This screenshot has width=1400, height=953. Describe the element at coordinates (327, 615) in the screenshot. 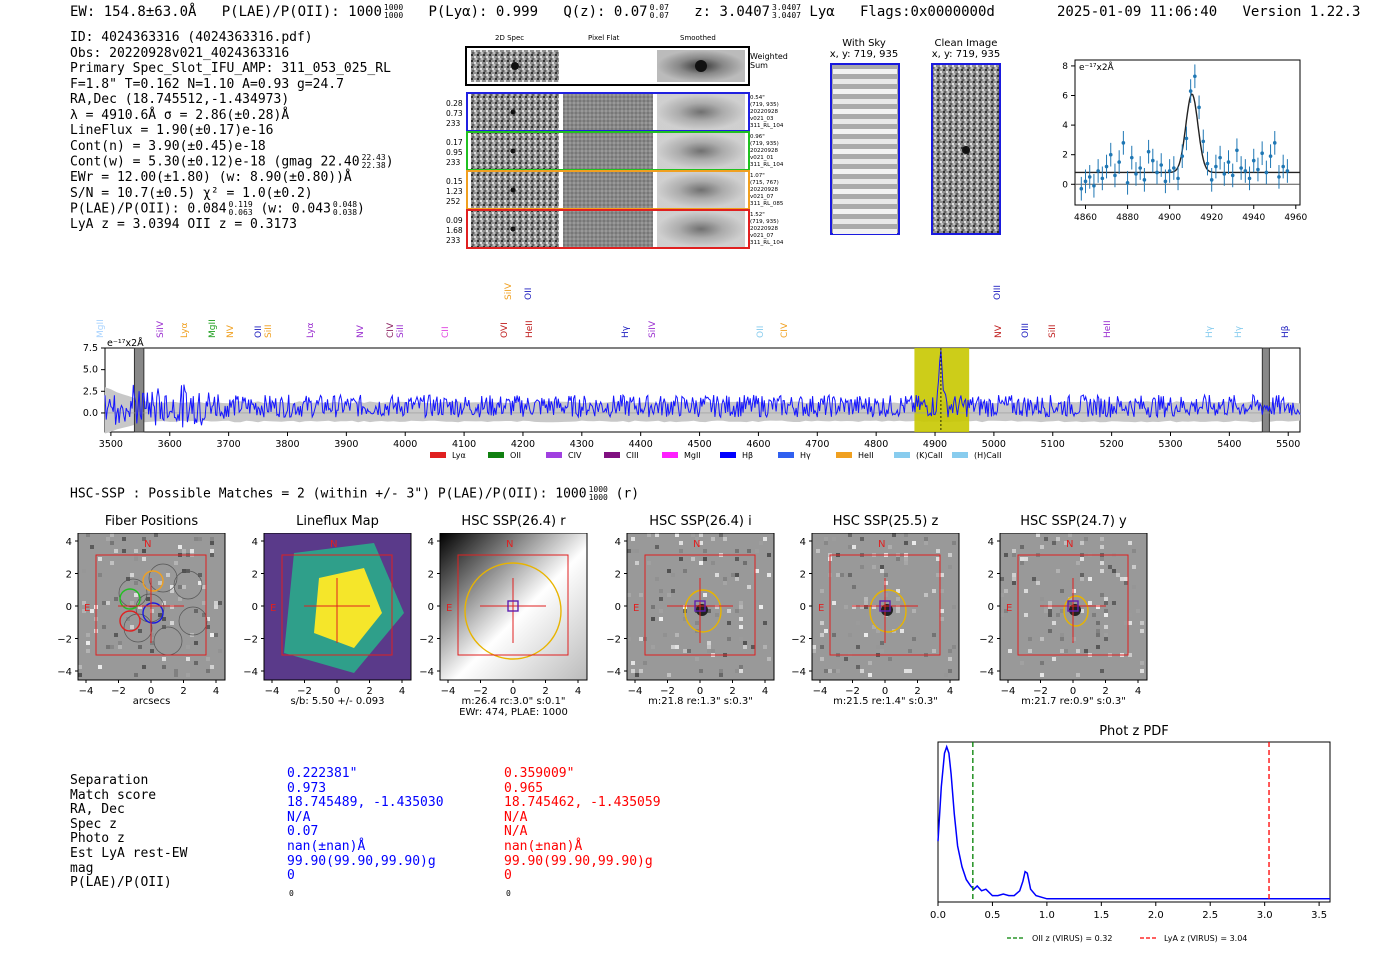

I see `hsc-panel-1: N E 4 2 0 −2 −4 −4 −2 0 2 4` at that location.